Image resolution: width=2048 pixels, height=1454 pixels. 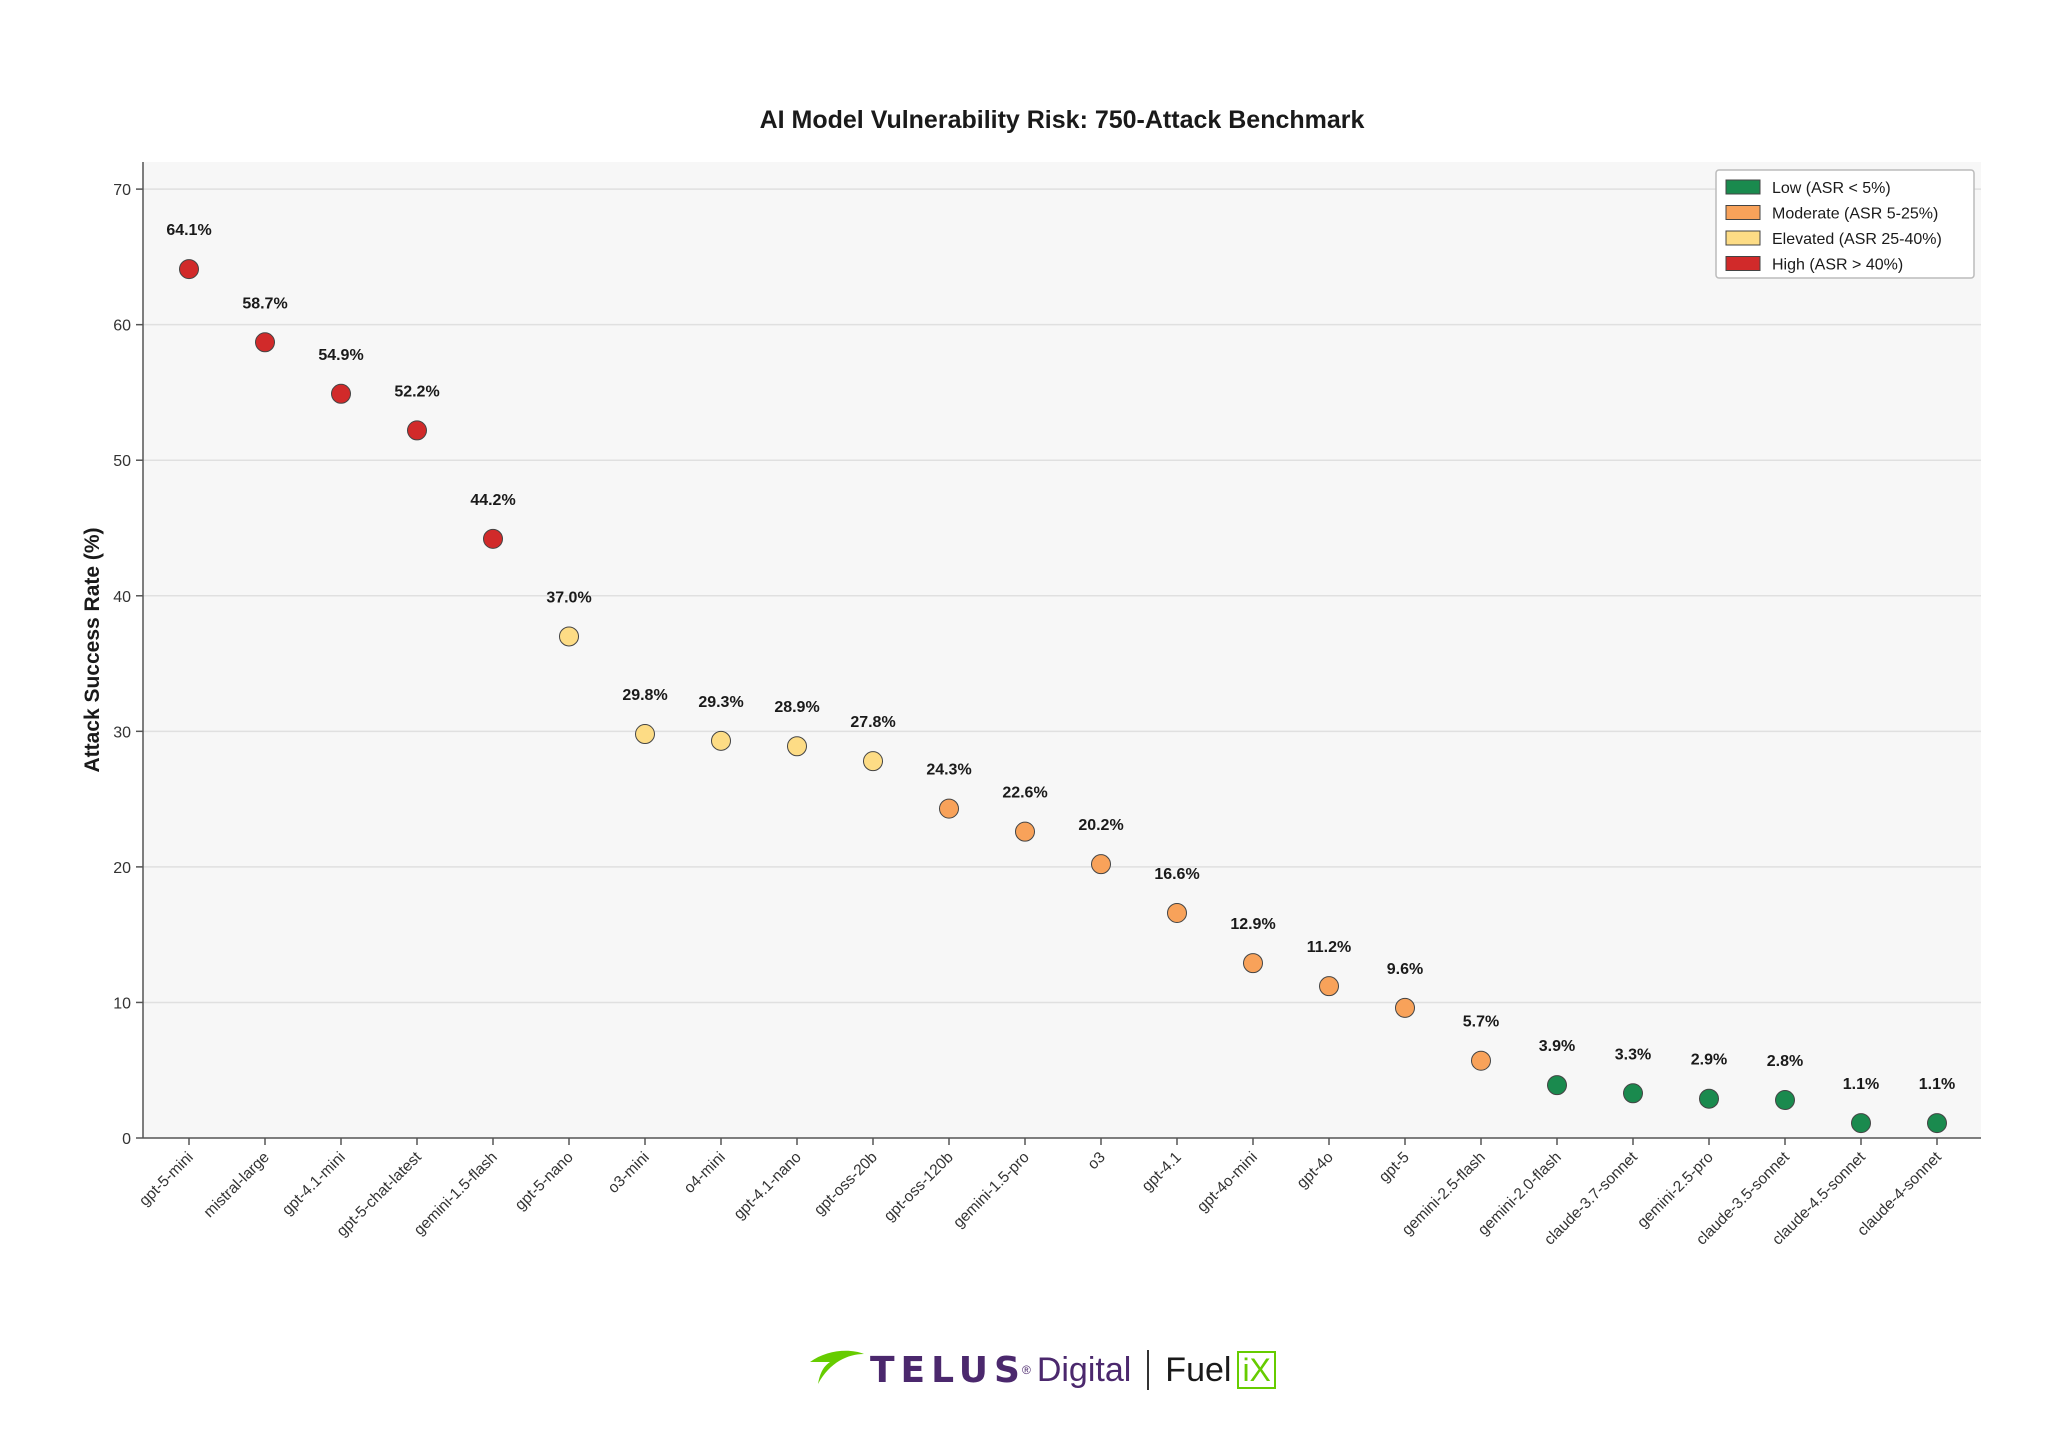 I want to click on data-label: 58.7%, so click(x=264, y=303).